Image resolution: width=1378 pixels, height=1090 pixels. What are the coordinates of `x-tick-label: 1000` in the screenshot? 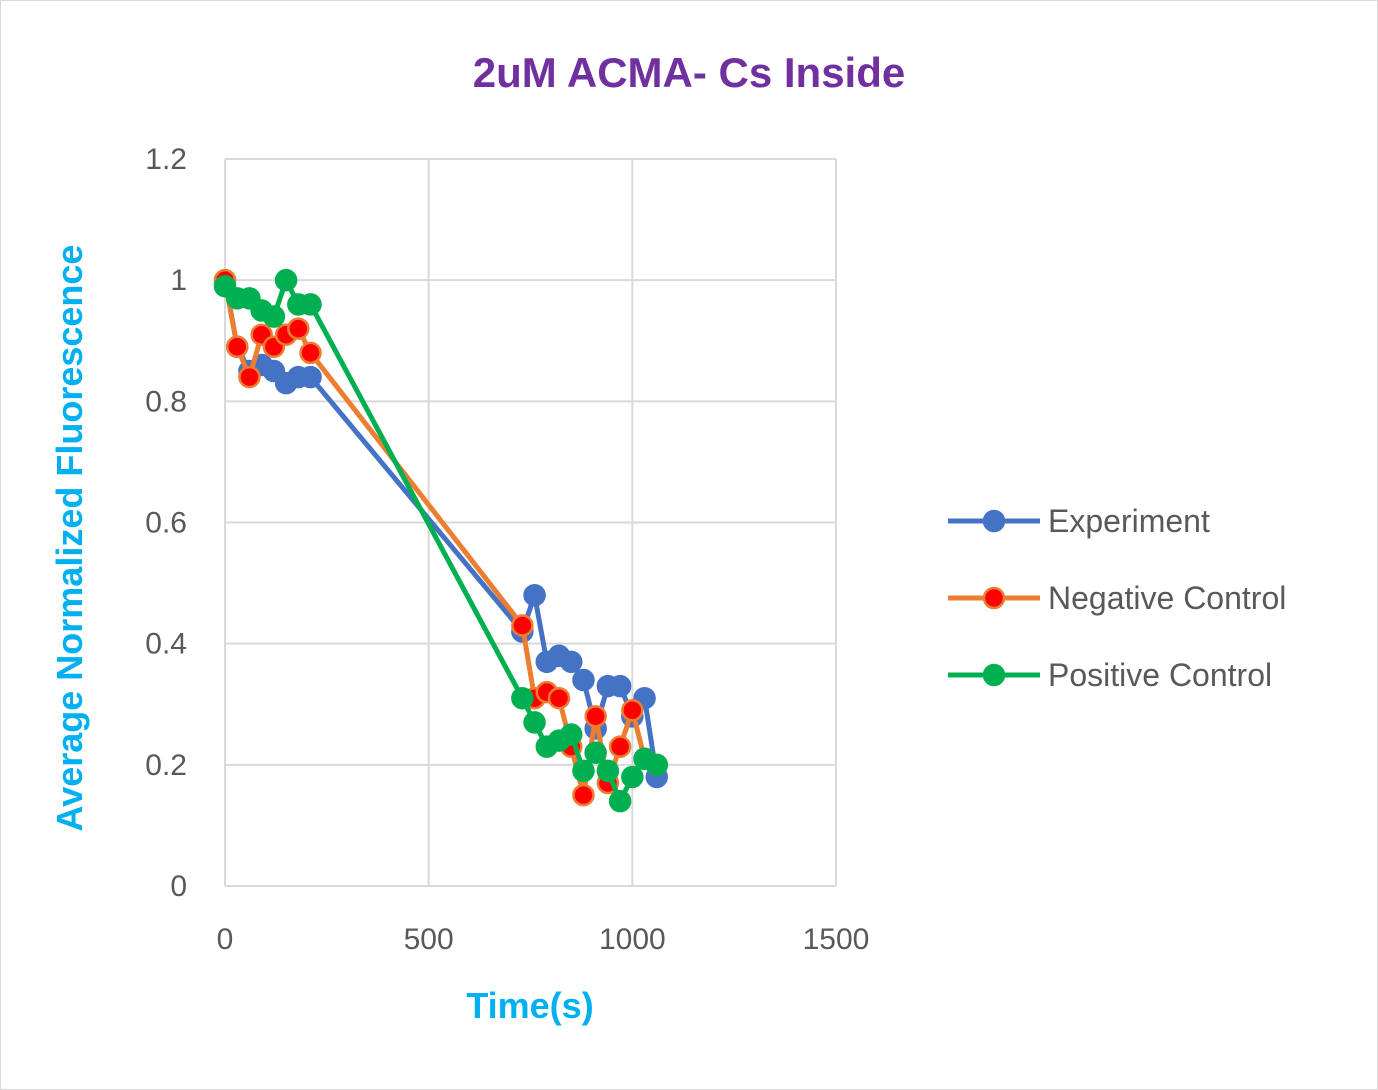 It's located at (632, 939).